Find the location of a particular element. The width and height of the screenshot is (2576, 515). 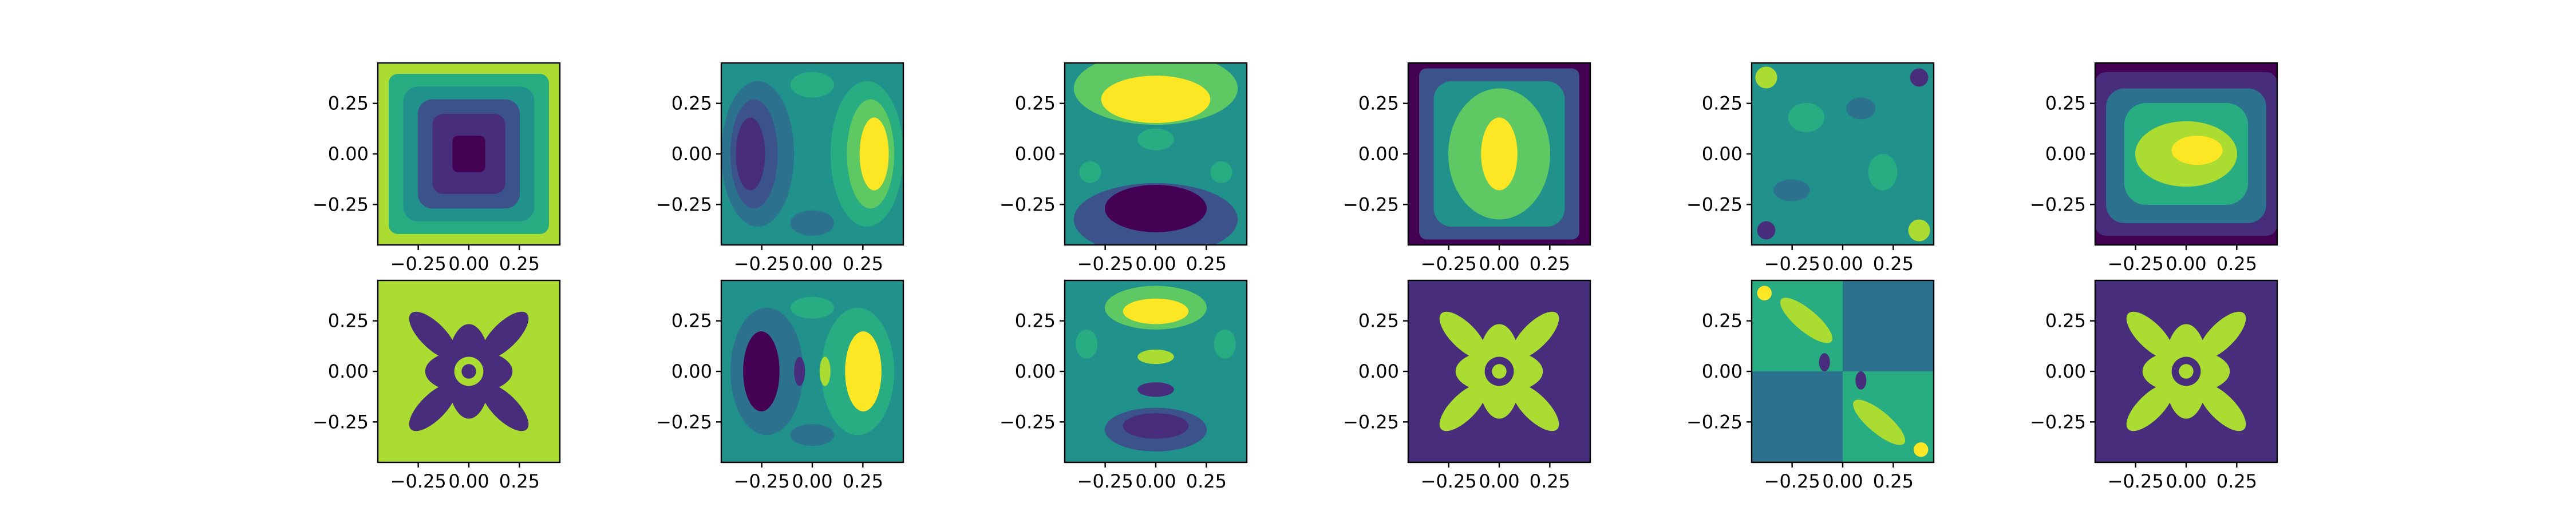

subplot-11: −0.250.000.25−0.25 0.00 0.25 is located at coordinates (1810, 385).